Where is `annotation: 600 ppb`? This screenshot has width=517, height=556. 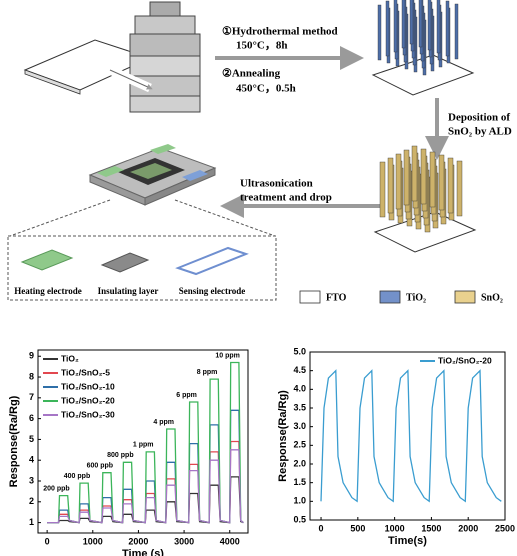
annotation: 600 ppb is located at coordinates (100, 466).